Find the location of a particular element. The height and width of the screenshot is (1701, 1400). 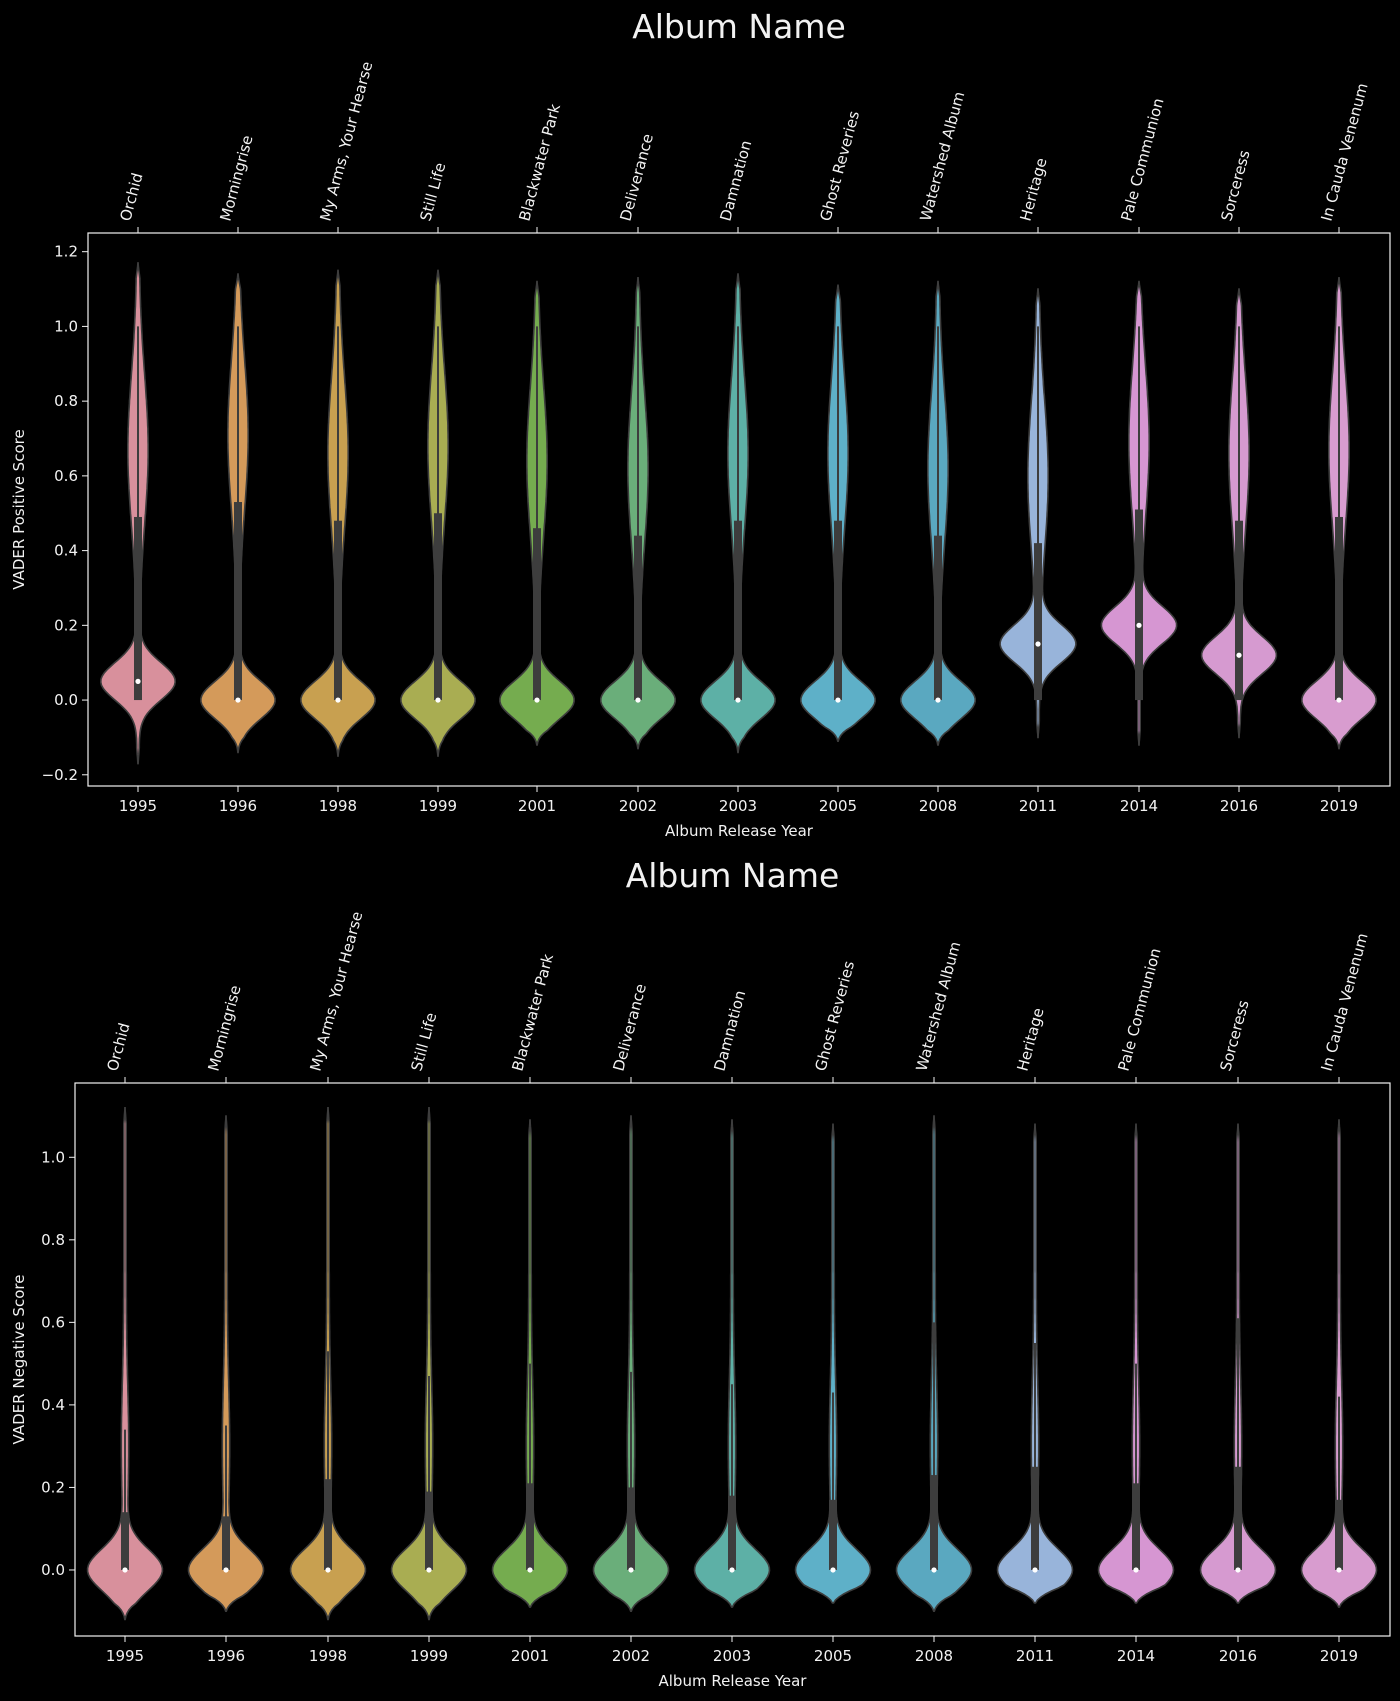

x-tick-label: 2001 is located at coordinates (537, 806).